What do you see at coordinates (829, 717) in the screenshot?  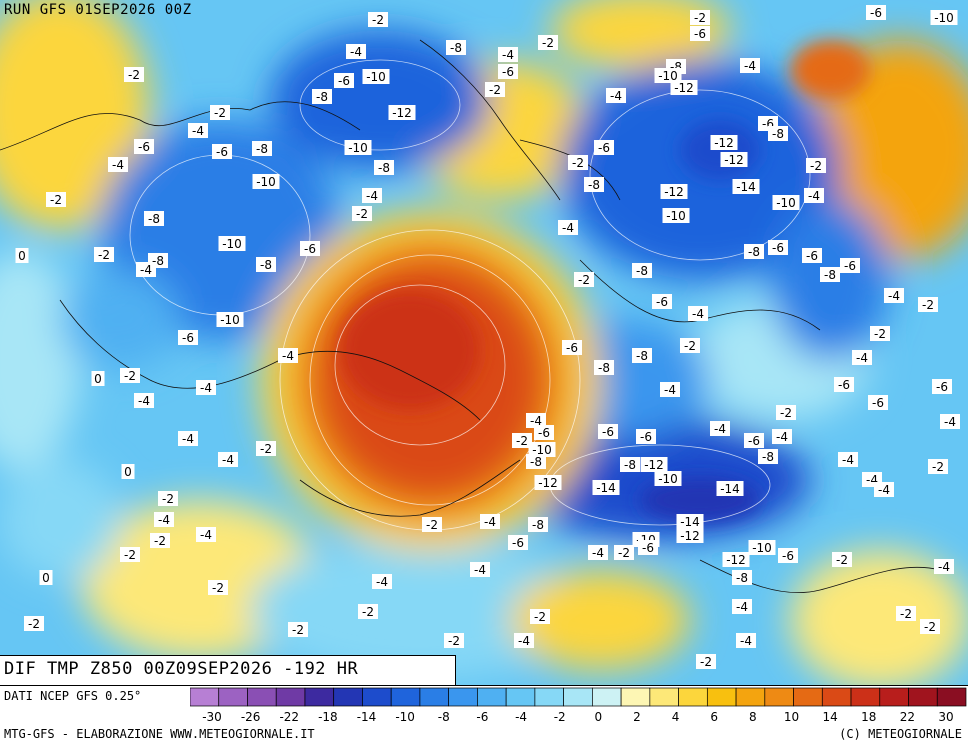 I see `legend-tick-label: 14` at bounding box center [829, 717].